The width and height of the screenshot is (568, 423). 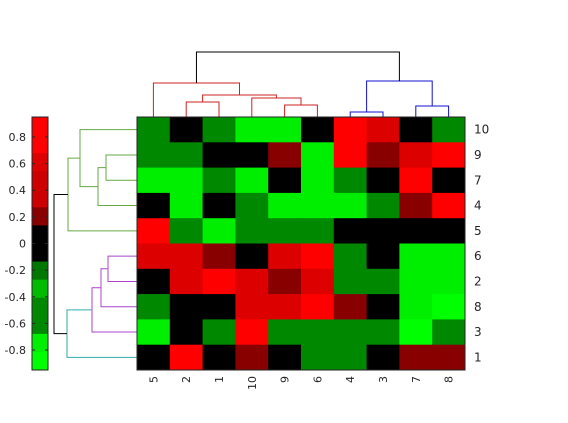 I want to click on heatmap-cell-r5-c3, so click(x=383, y=231).